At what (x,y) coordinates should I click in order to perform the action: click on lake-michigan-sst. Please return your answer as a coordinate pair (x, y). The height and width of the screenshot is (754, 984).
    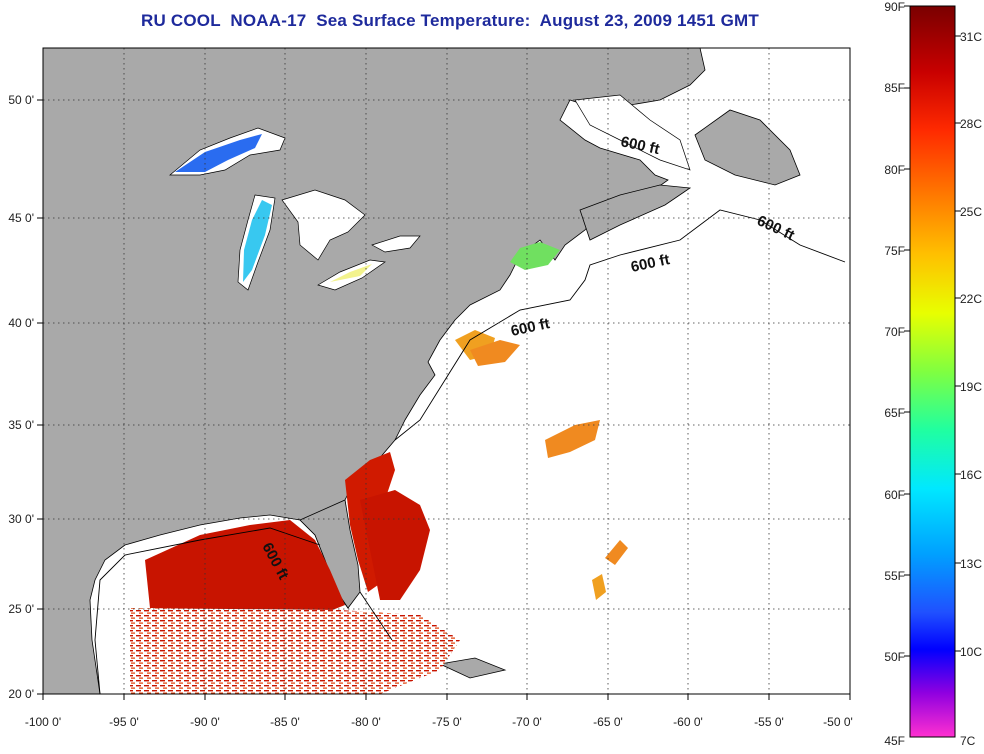
    Looking at the image, I should click on (257, 241).